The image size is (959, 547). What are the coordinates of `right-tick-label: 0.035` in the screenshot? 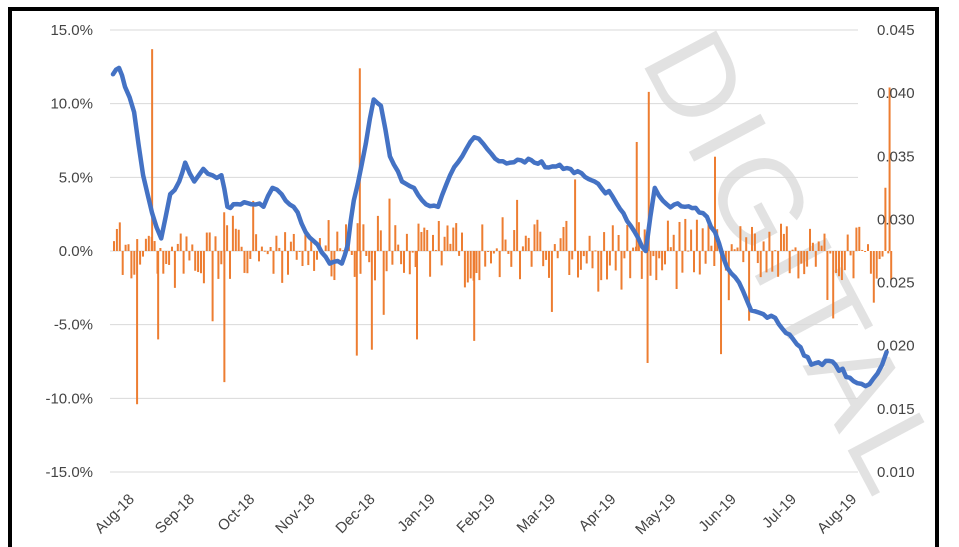 It's located at (896, 156).